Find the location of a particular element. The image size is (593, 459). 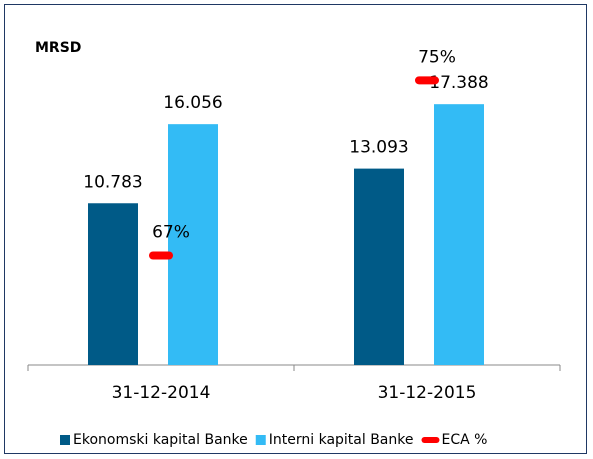

data-label: 17.388 is located at coordinates (458, 83).